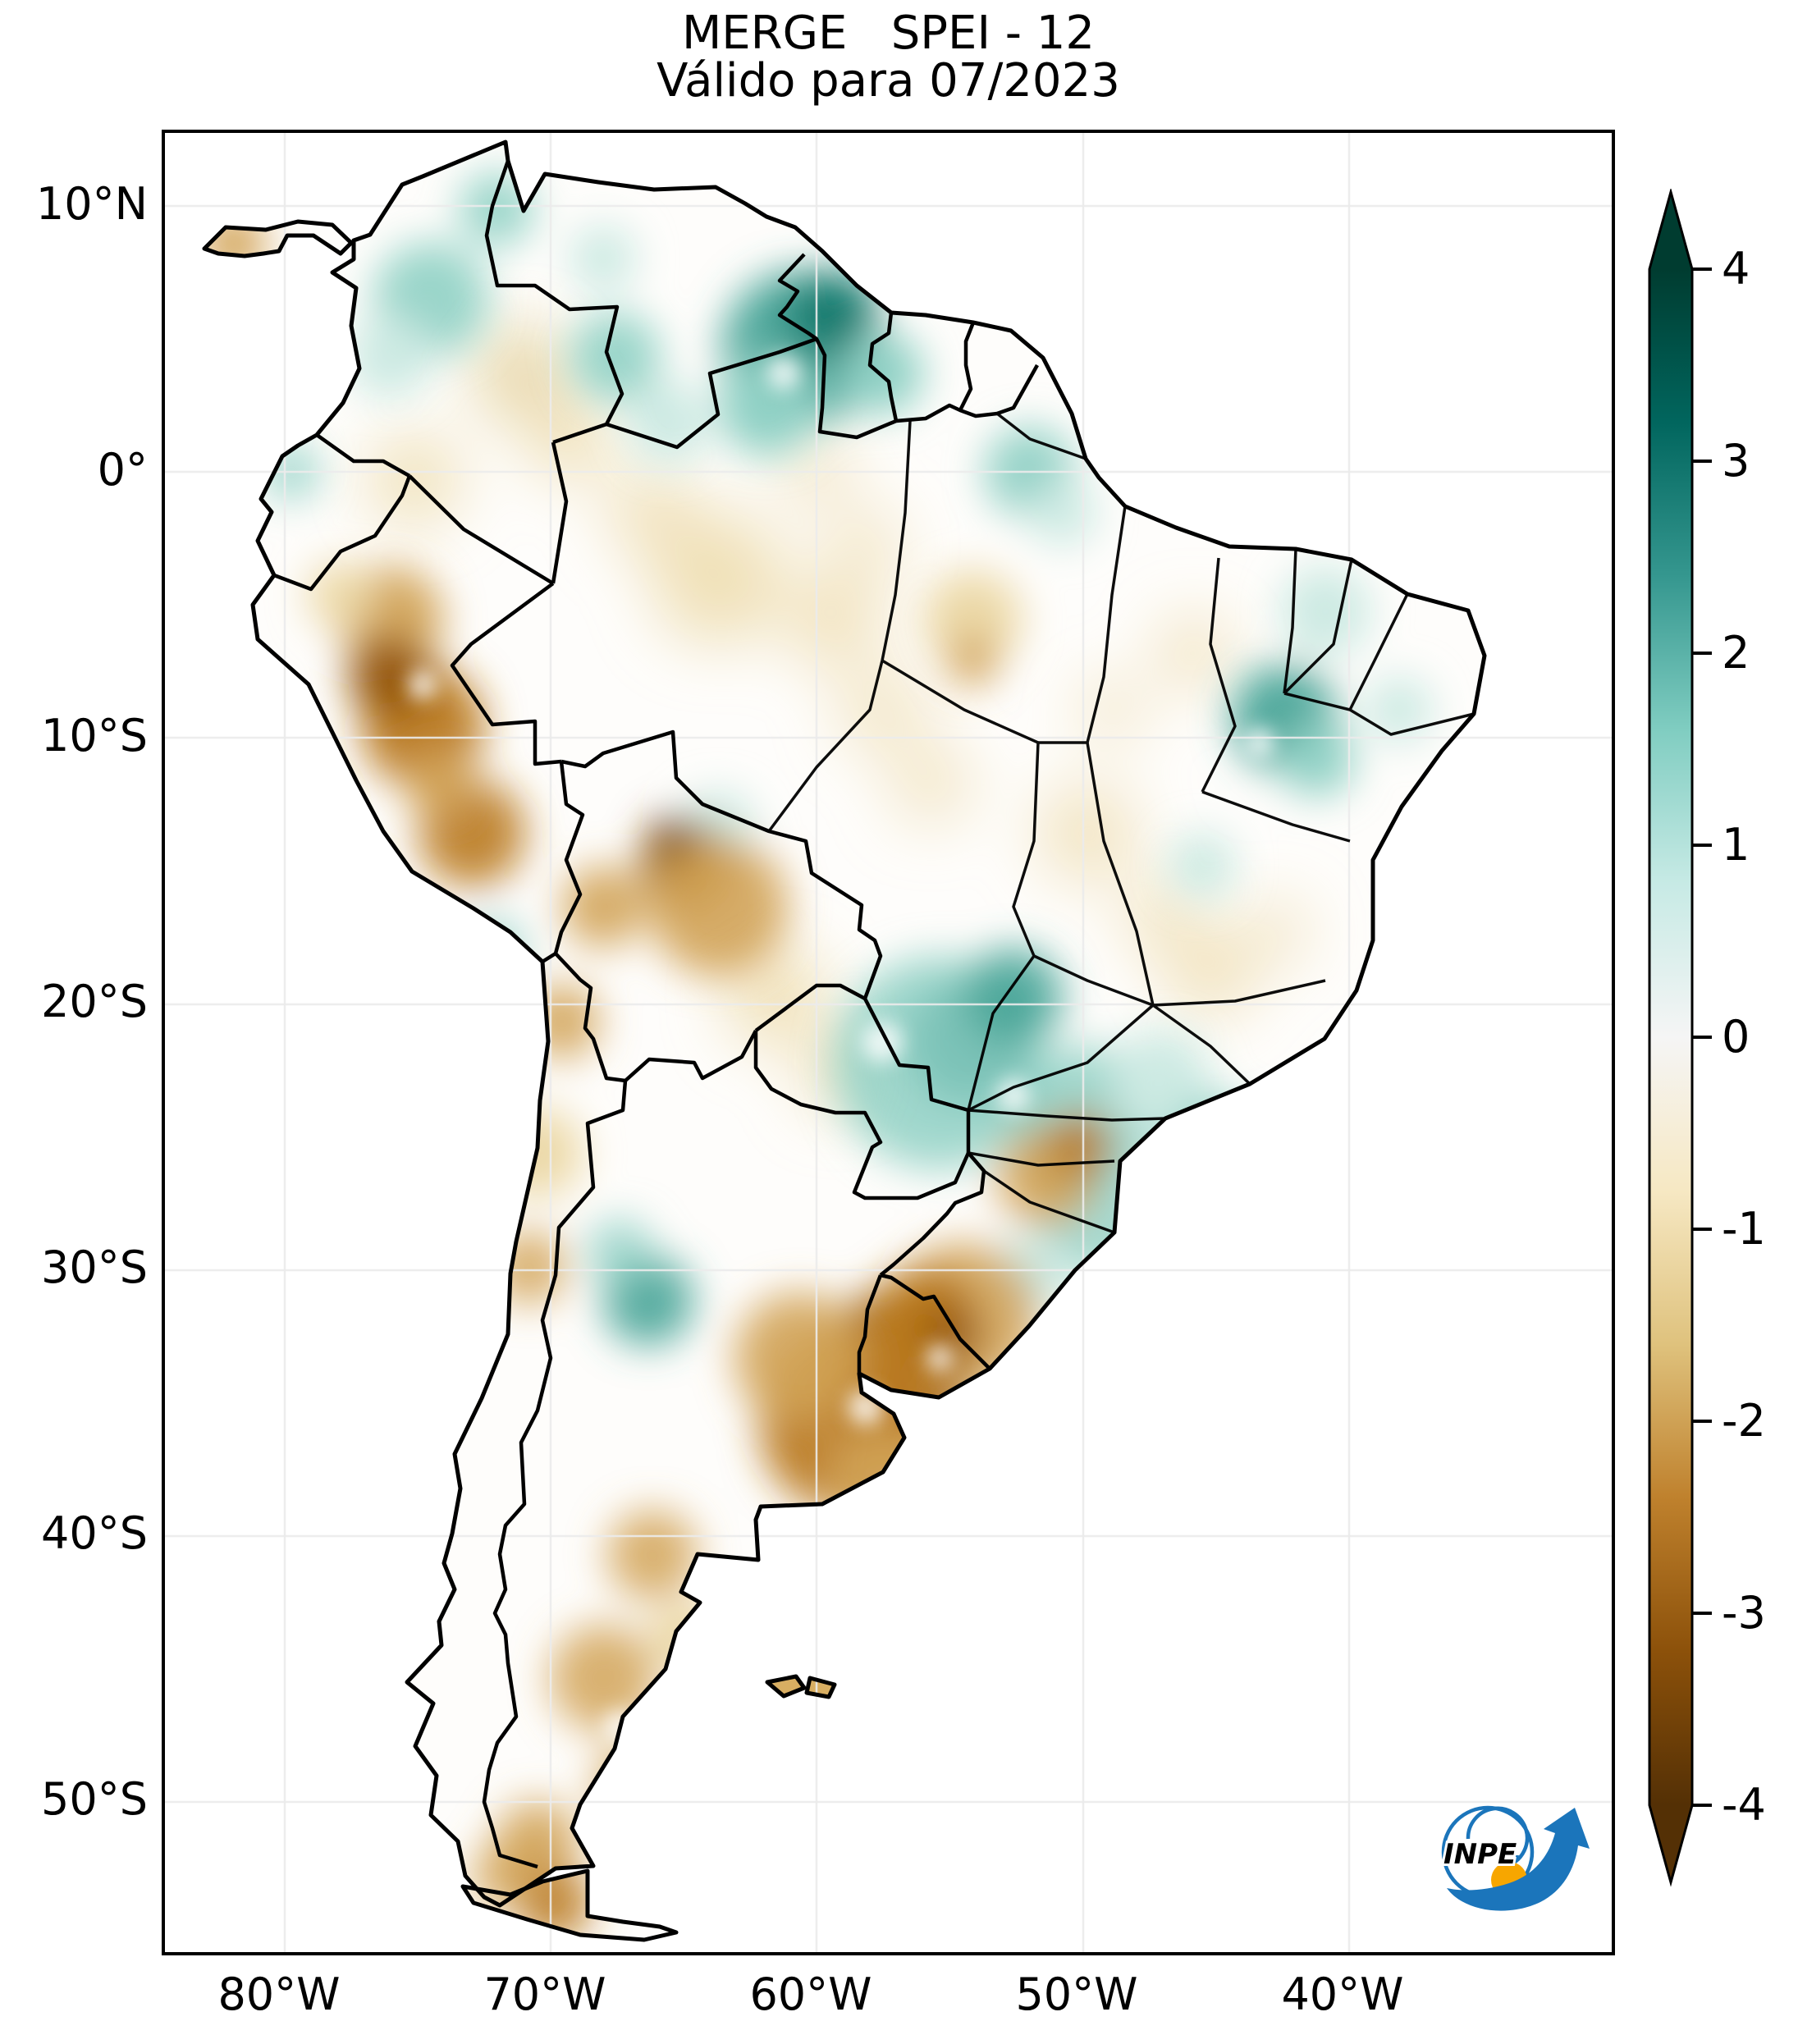 Image resolution: width=1798 pixels, height=2044 pixels. What do you see at coordinates (1736, 1037) in the screenshot?
I see `cb-tick-0: 0` at bounding box center [1736, 1037].